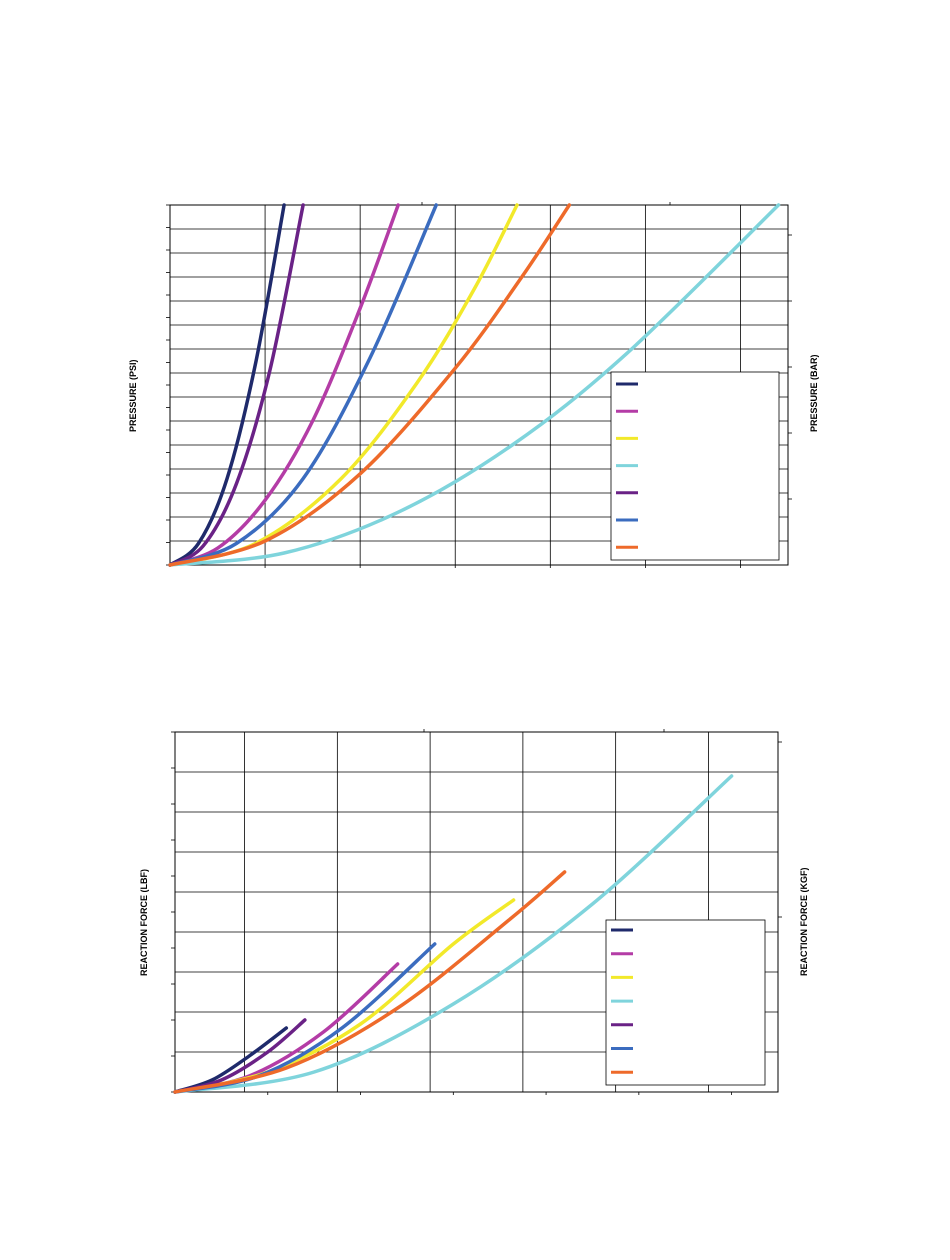 The image size is (950, 1260). I want to click on reaction-force-kgf-axis-label: REACTION FORCE (KGF), so click(804, 922).